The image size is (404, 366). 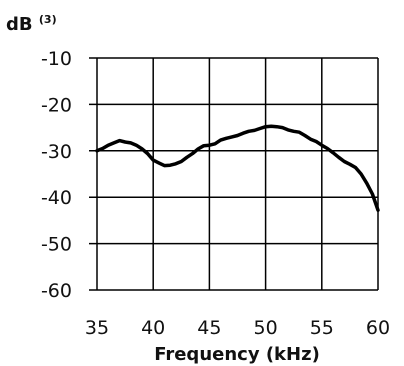 What do you see at coordinates (56, 175) in the screenshot?
I see `y-tick-labels: -10 -20 -30 -40 -50 -60` at bounding box center [56, 175].